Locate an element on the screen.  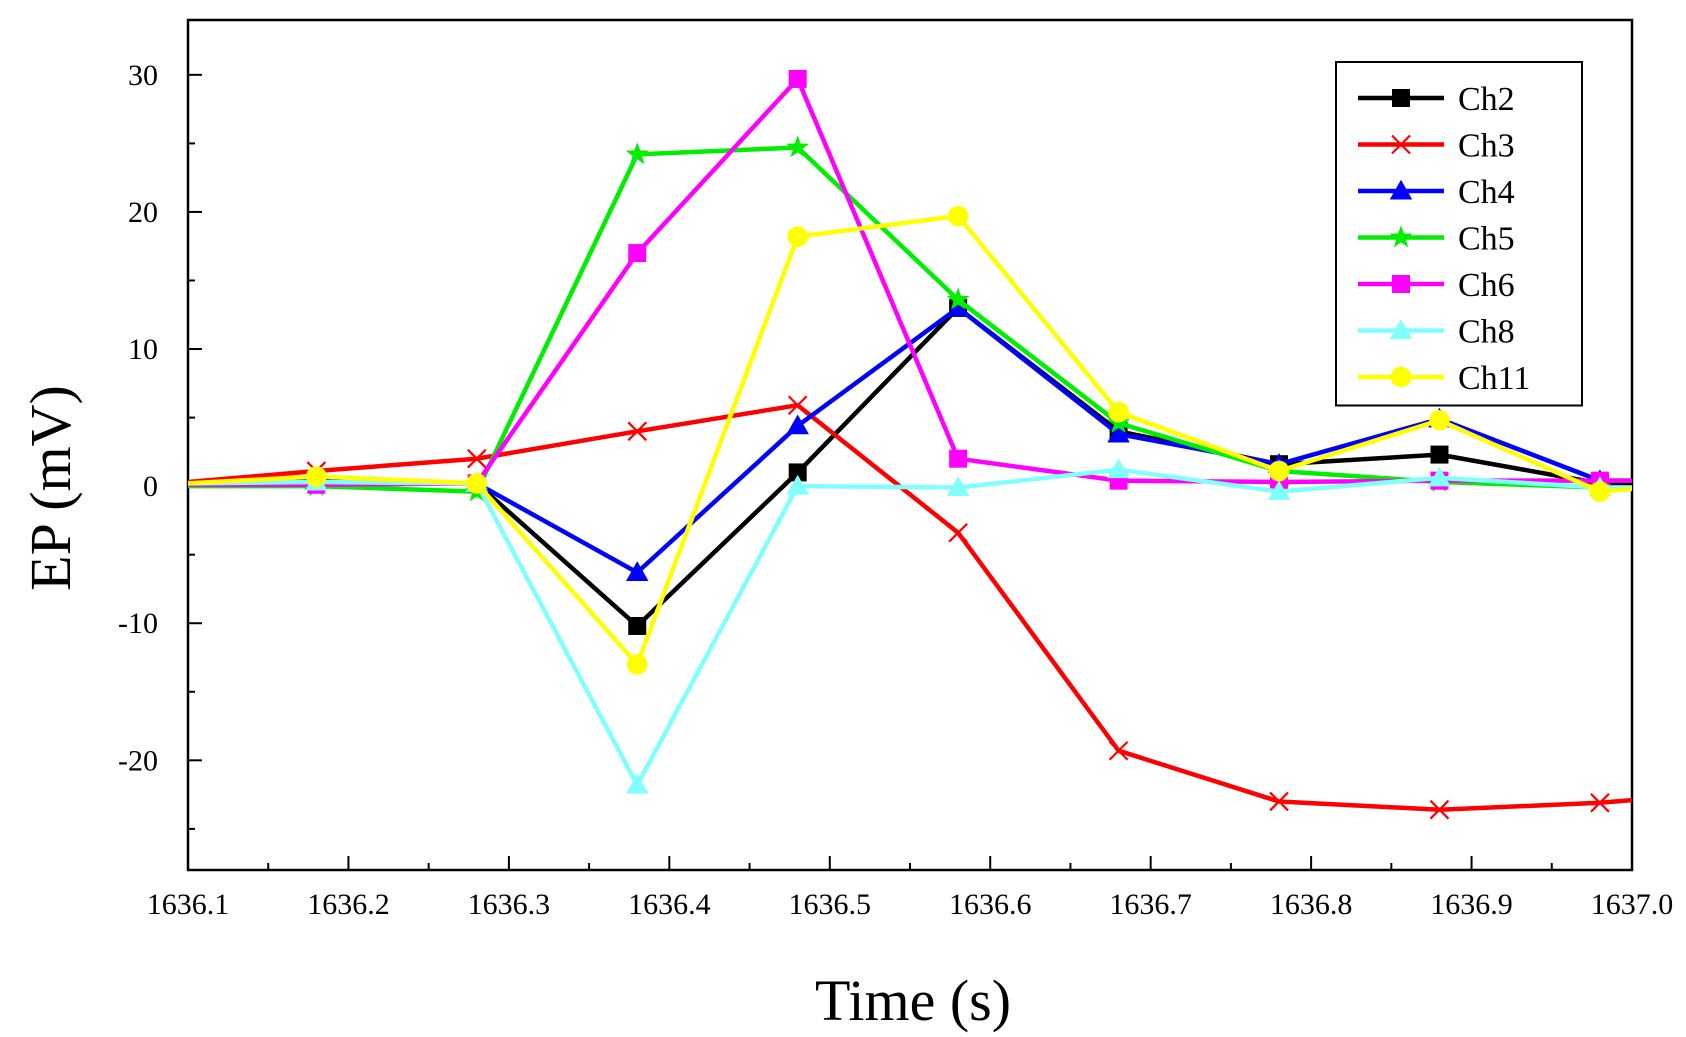
y-tick-label: 0 is located at coordinates (150, 486).